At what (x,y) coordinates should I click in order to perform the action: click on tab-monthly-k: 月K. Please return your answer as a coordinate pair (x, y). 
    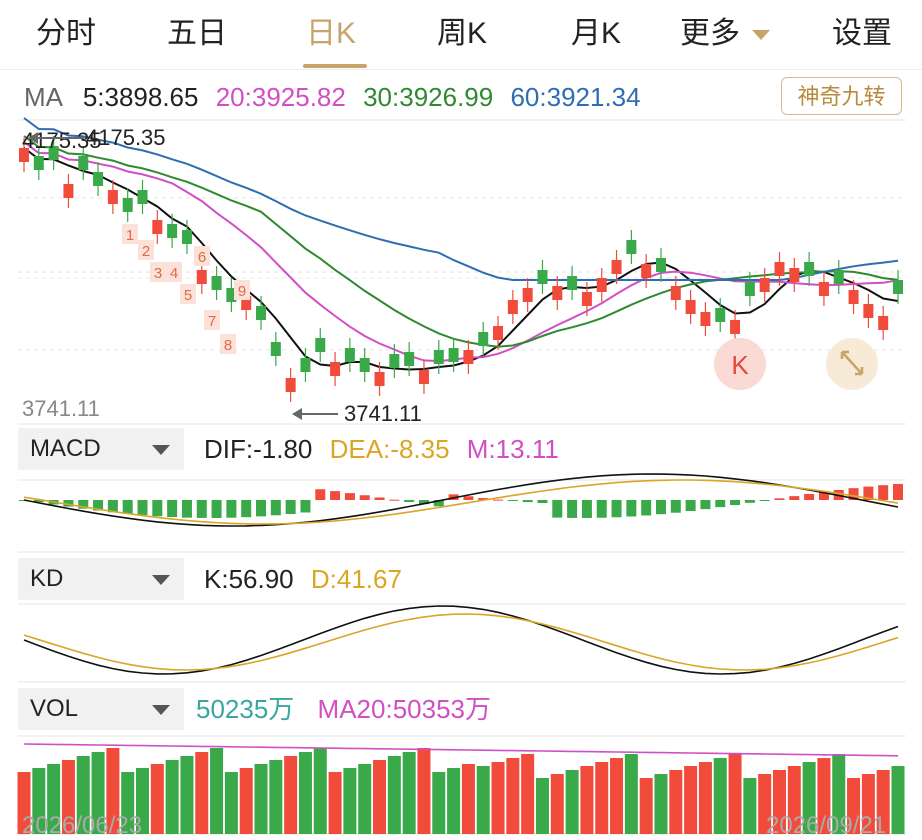
    Looking at the image, I should click on (596, 33).